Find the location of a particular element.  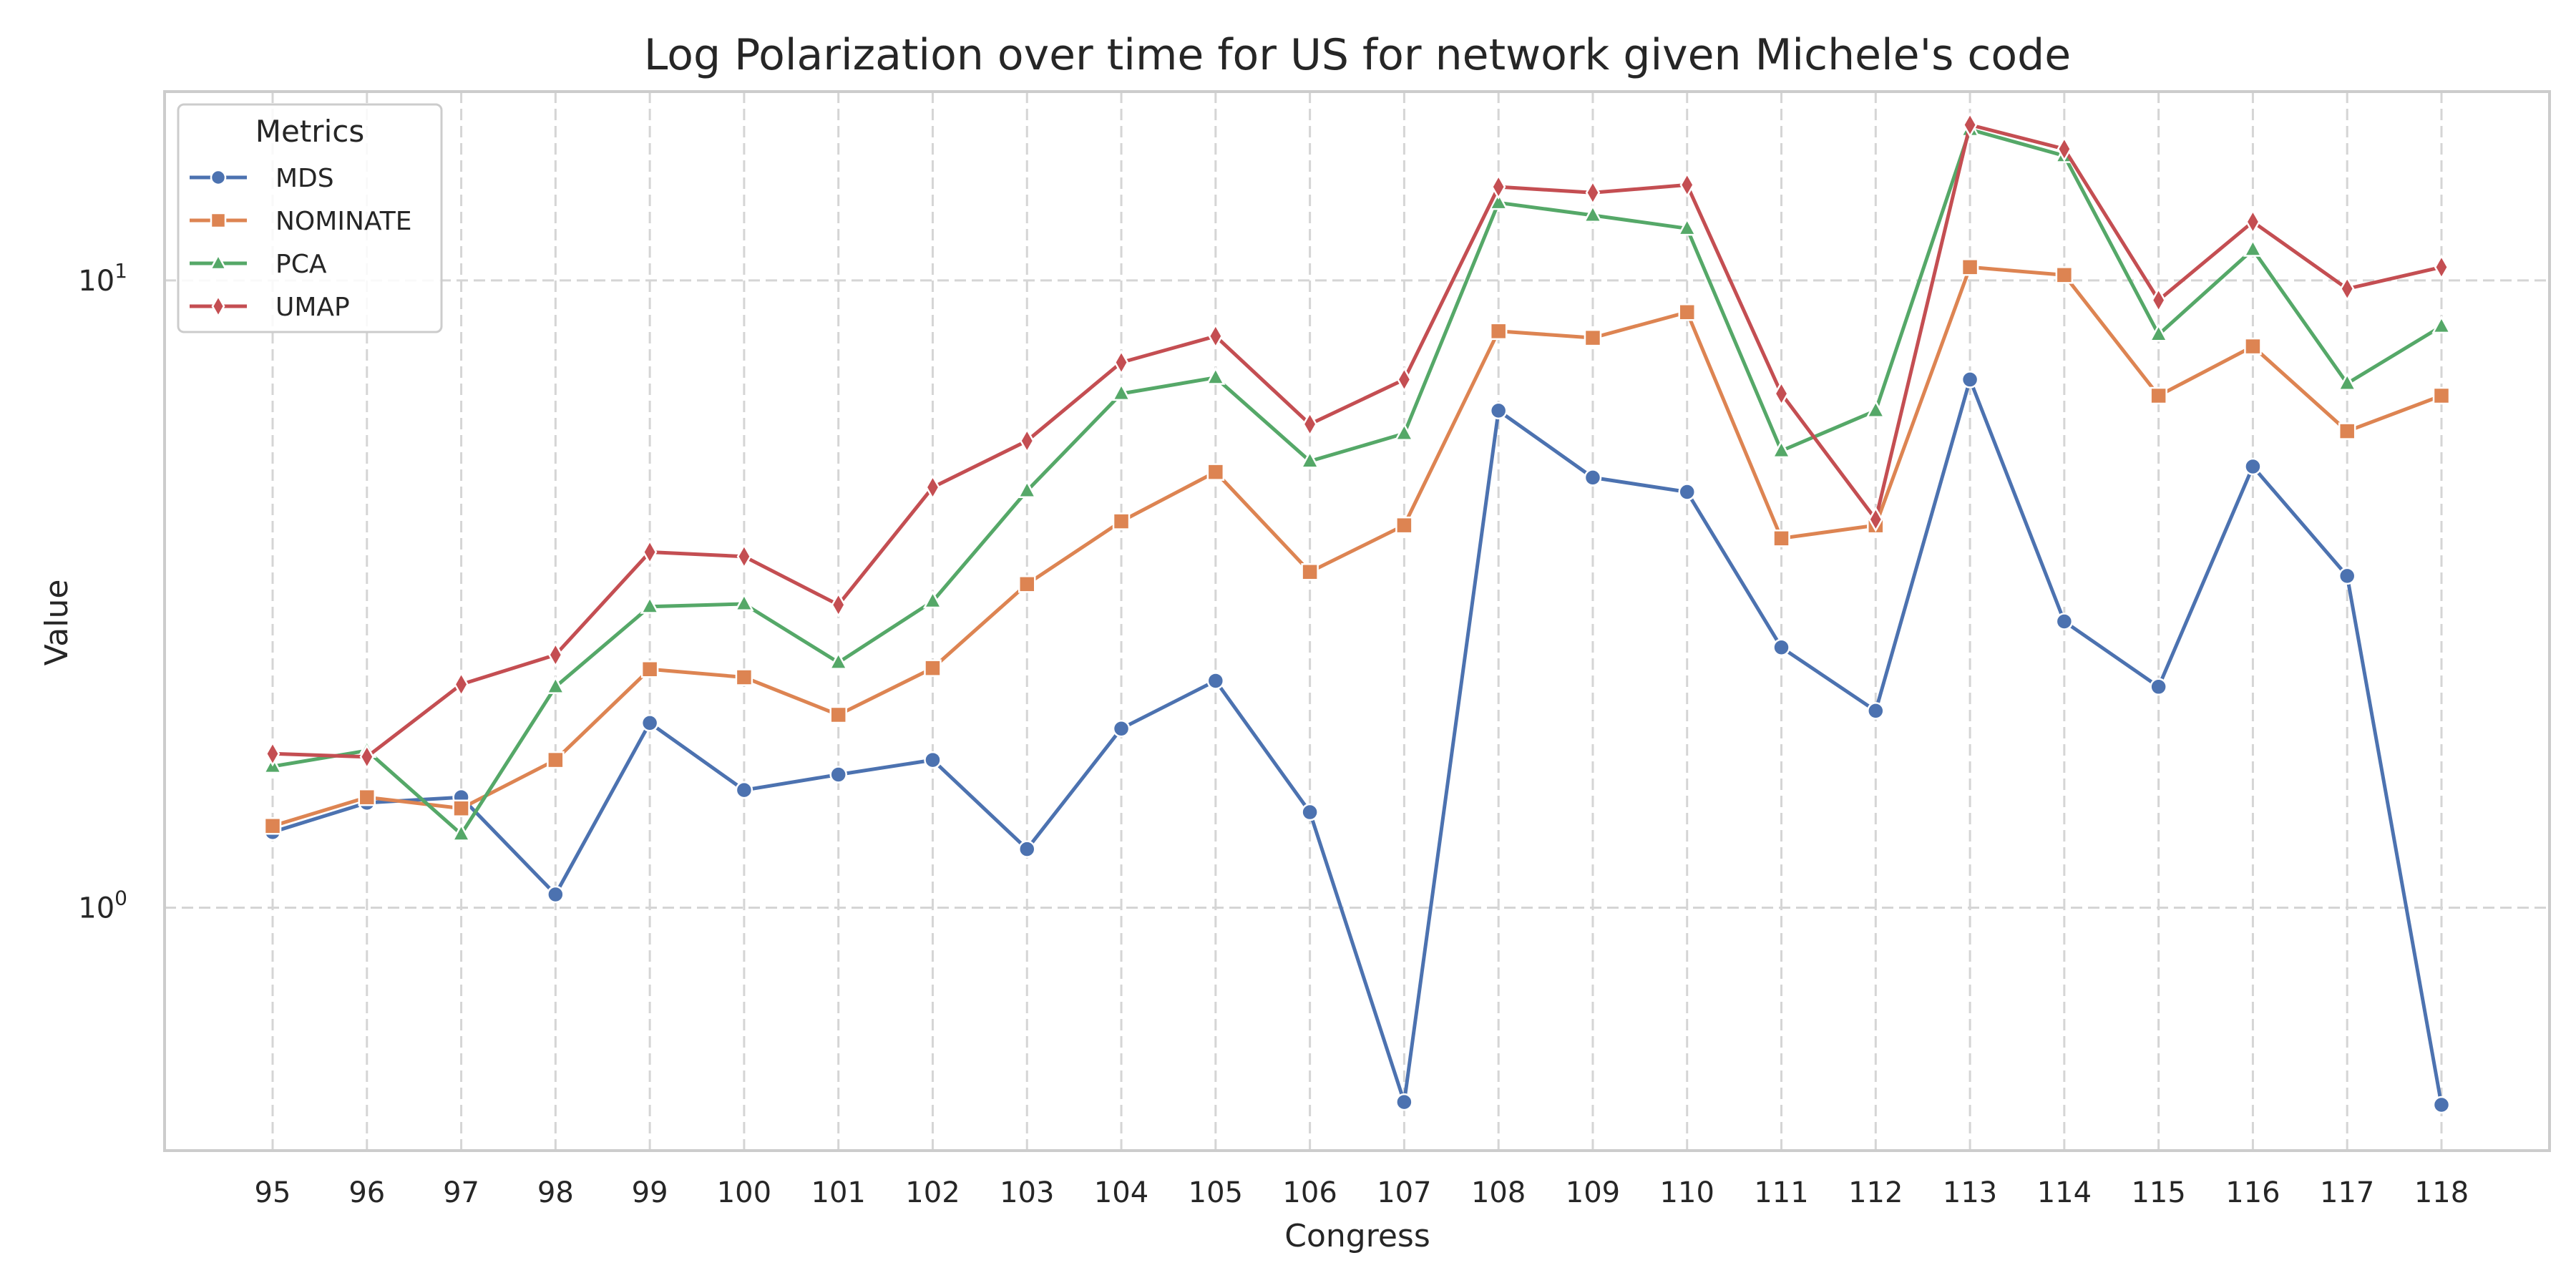

y-axis-ticks: 100 101 is located at coordinates (102, 592).